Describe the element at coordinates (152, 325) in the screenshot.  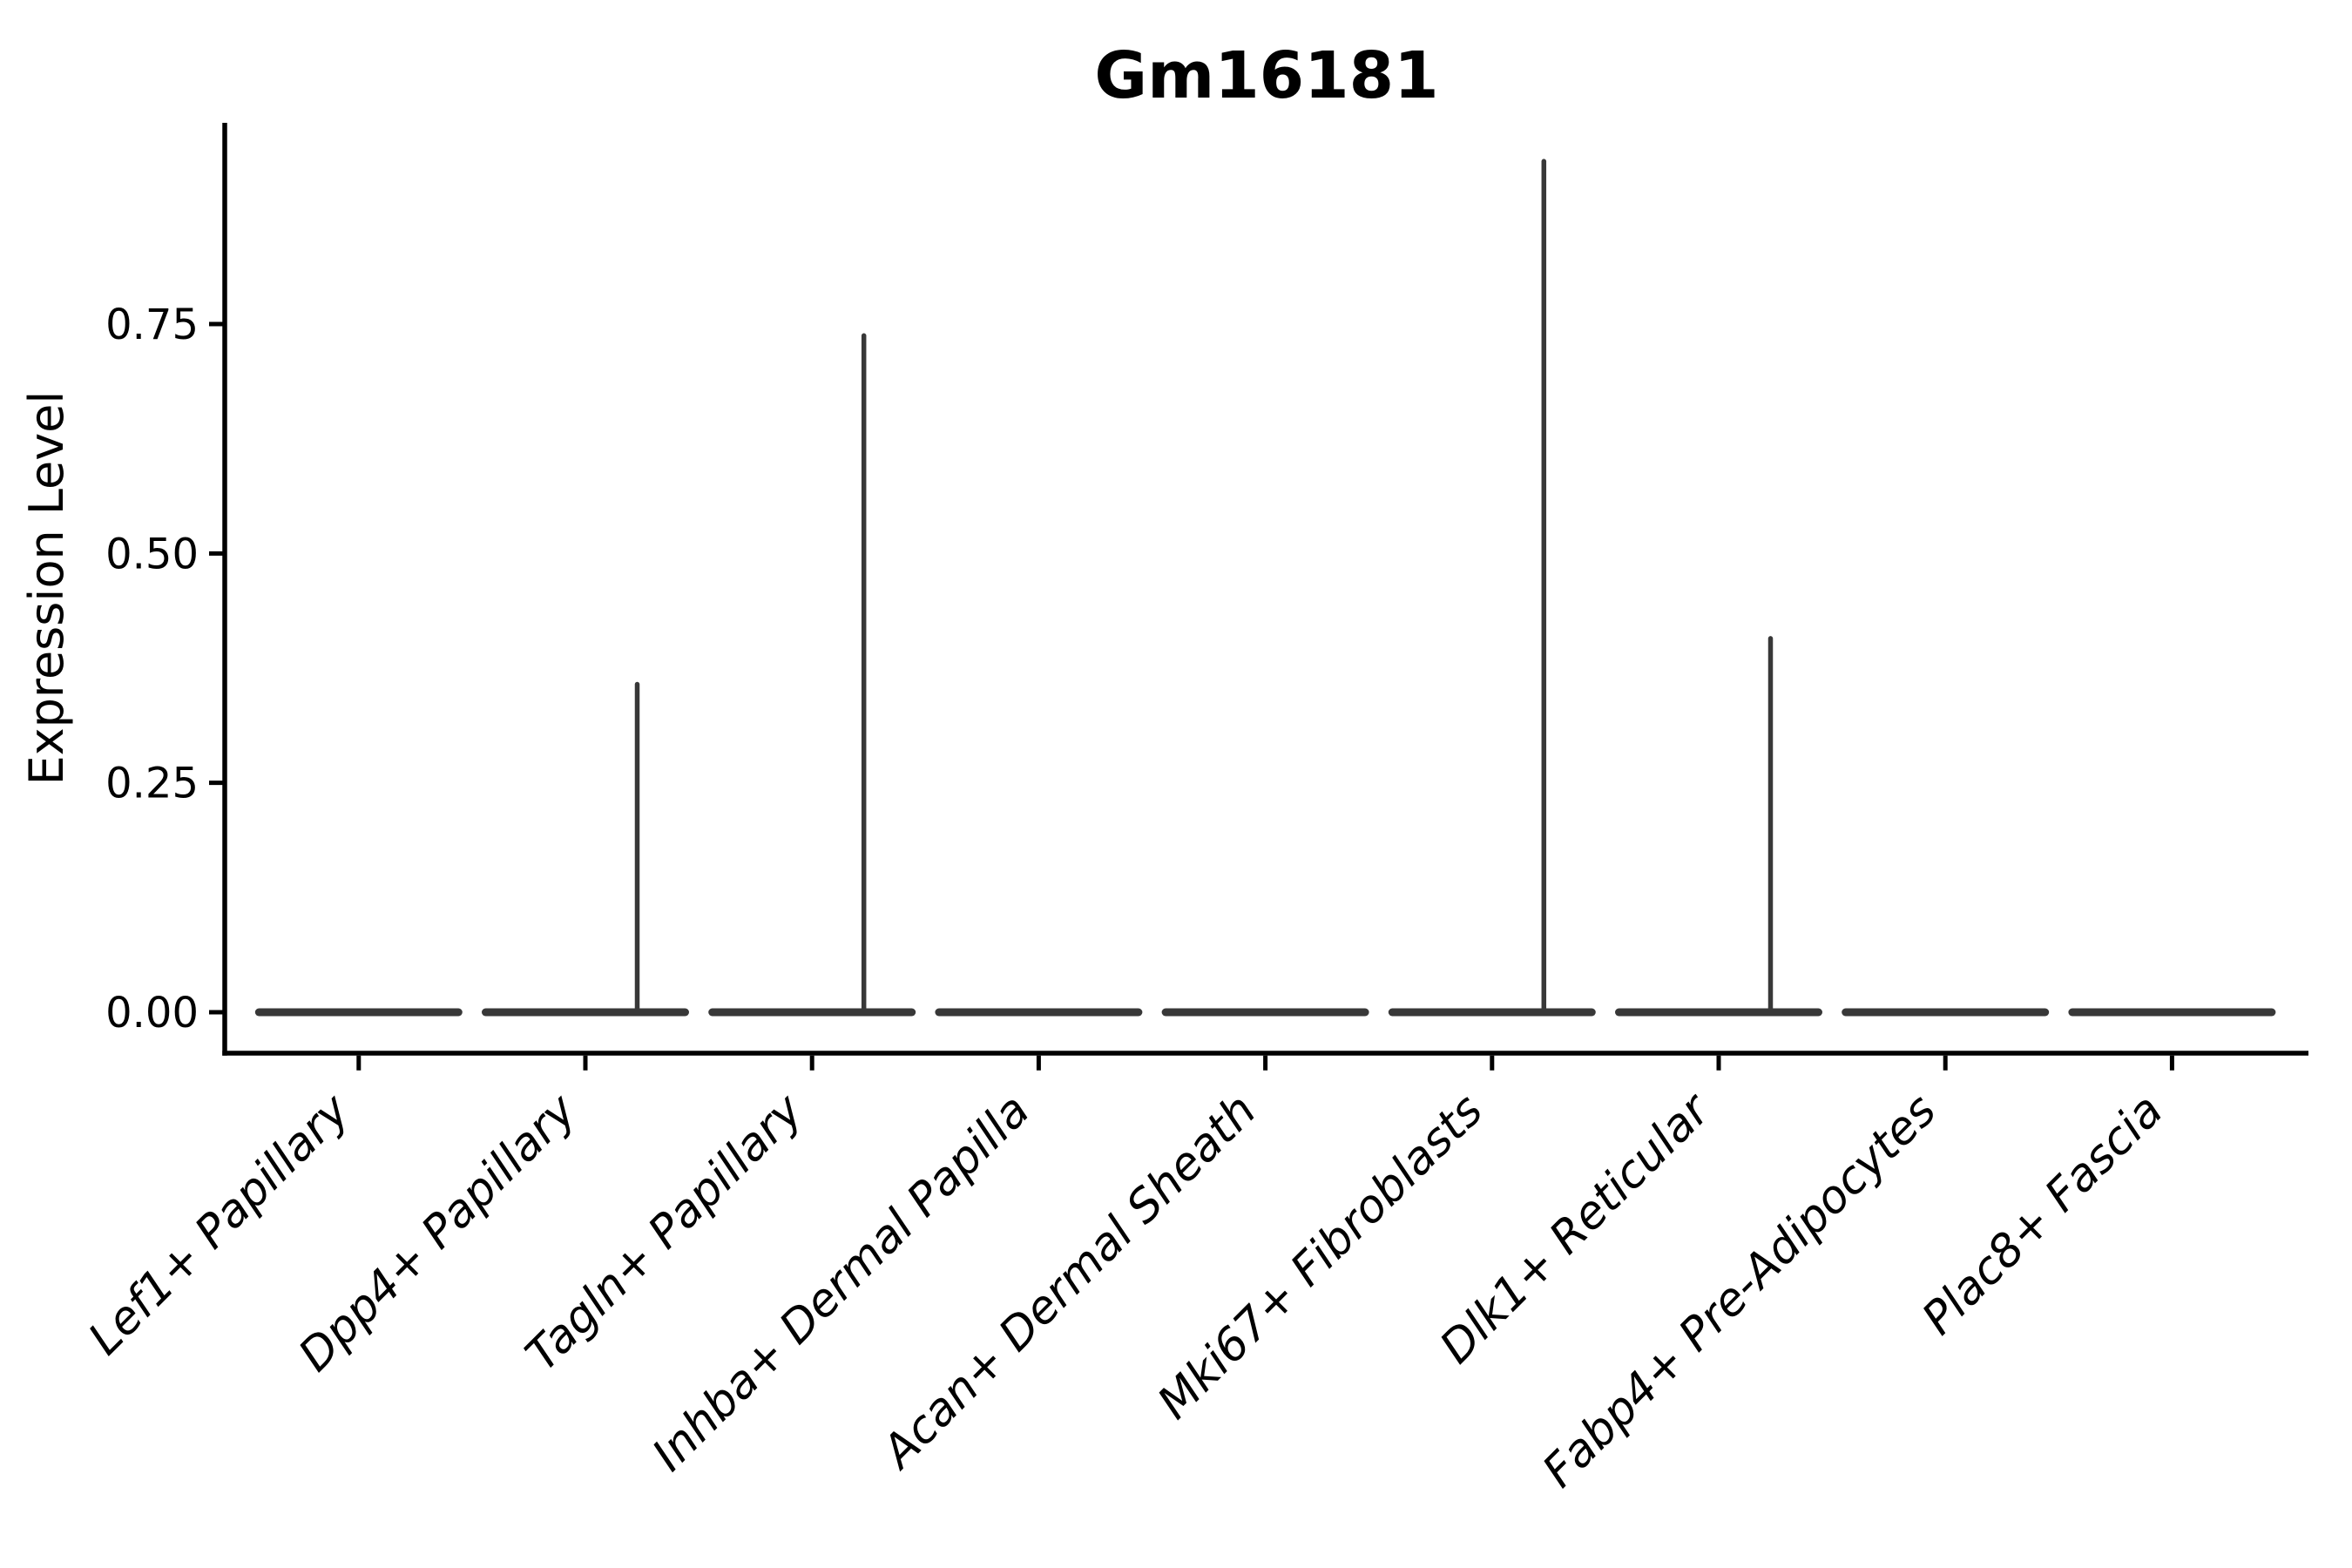
I see `y-tick-label: 0.75` at that location.